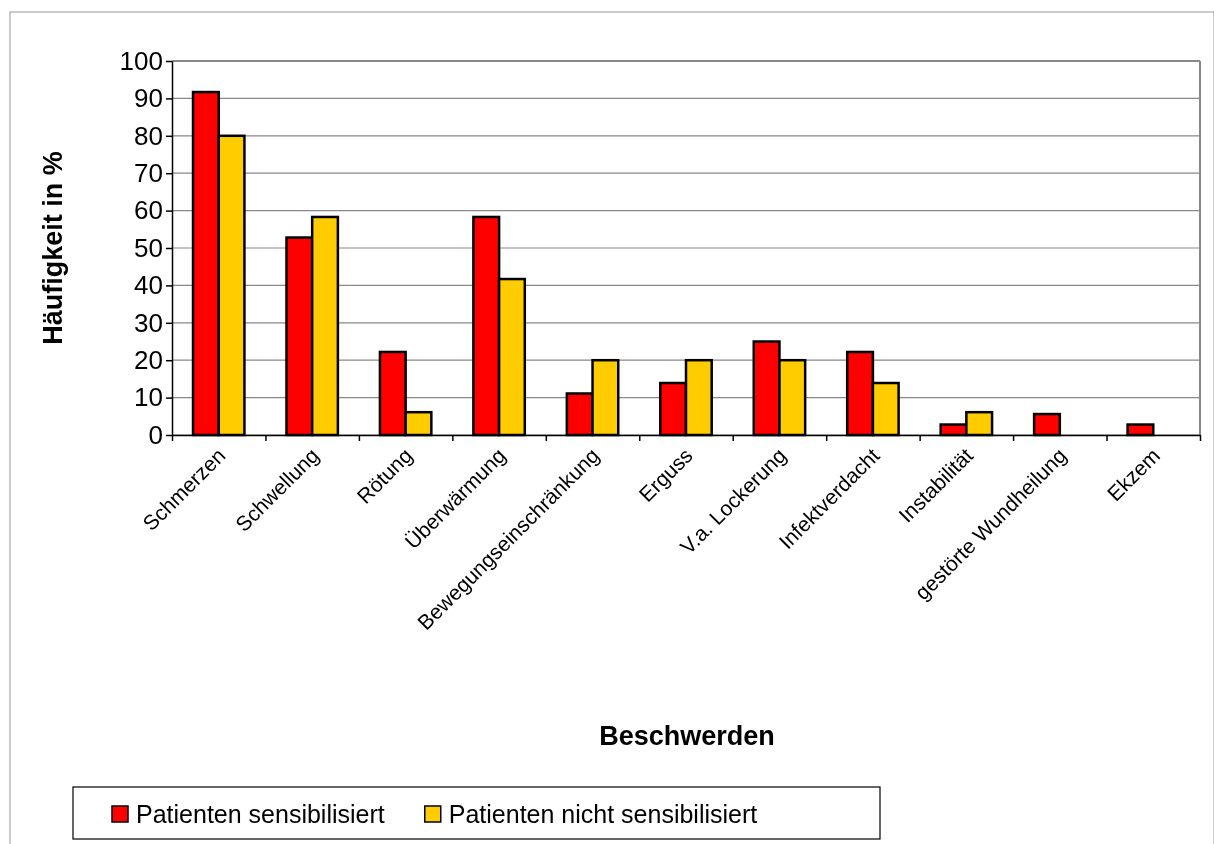 The height and width of the screenshot is (844, 1214). What do you see at coordinates (53, 248) in the screenshot?
I see `y-axis-title: Häufigkeit in %` at bounding box center [53, 248].